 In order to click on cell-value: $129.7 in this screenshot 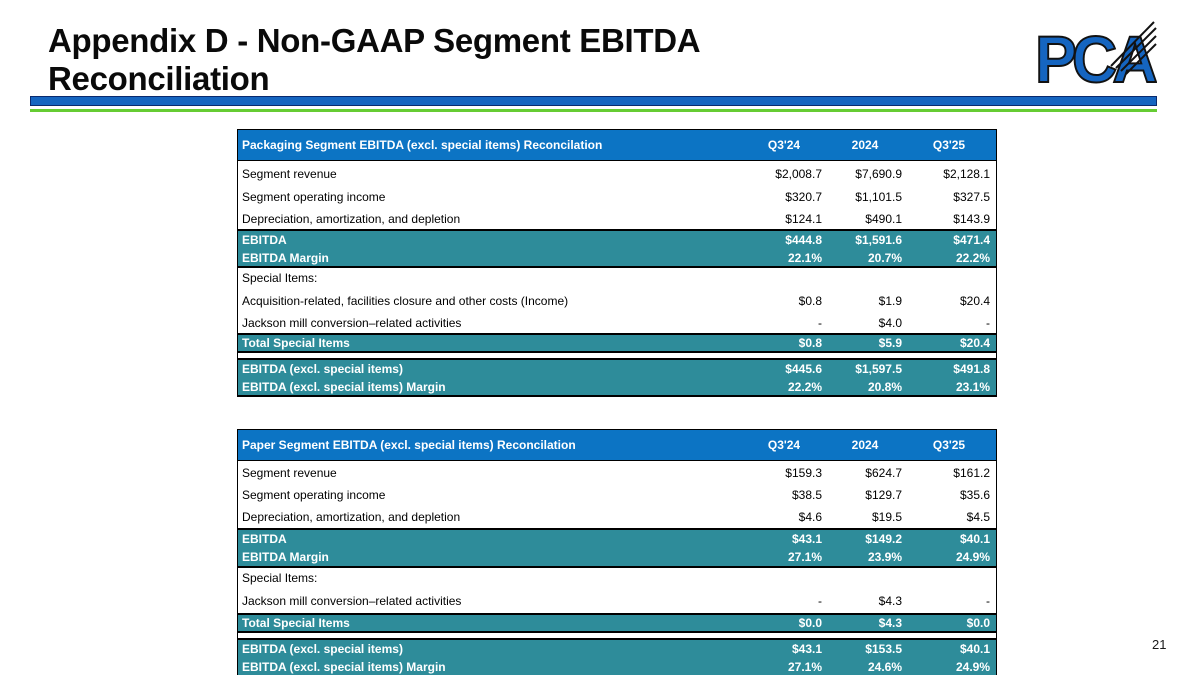, I will do `click(883, 495)`.